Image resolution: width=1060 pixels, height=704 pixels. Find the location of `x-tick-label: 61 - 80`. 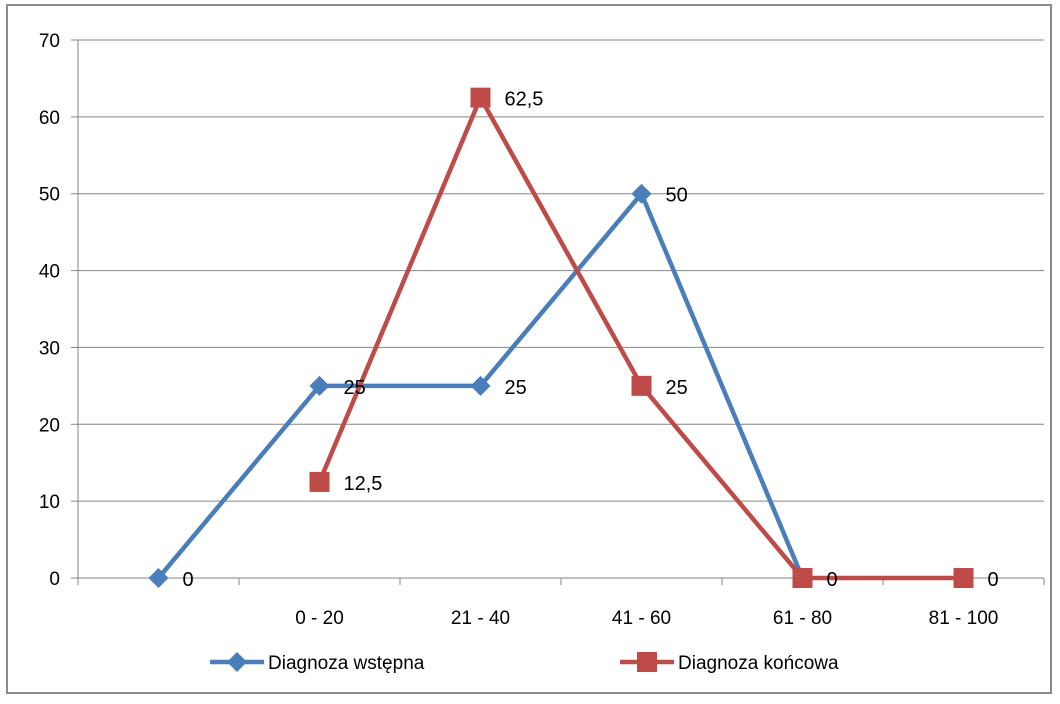

x-tick-label: 61 - 80 is located at coordinates (802, 618).